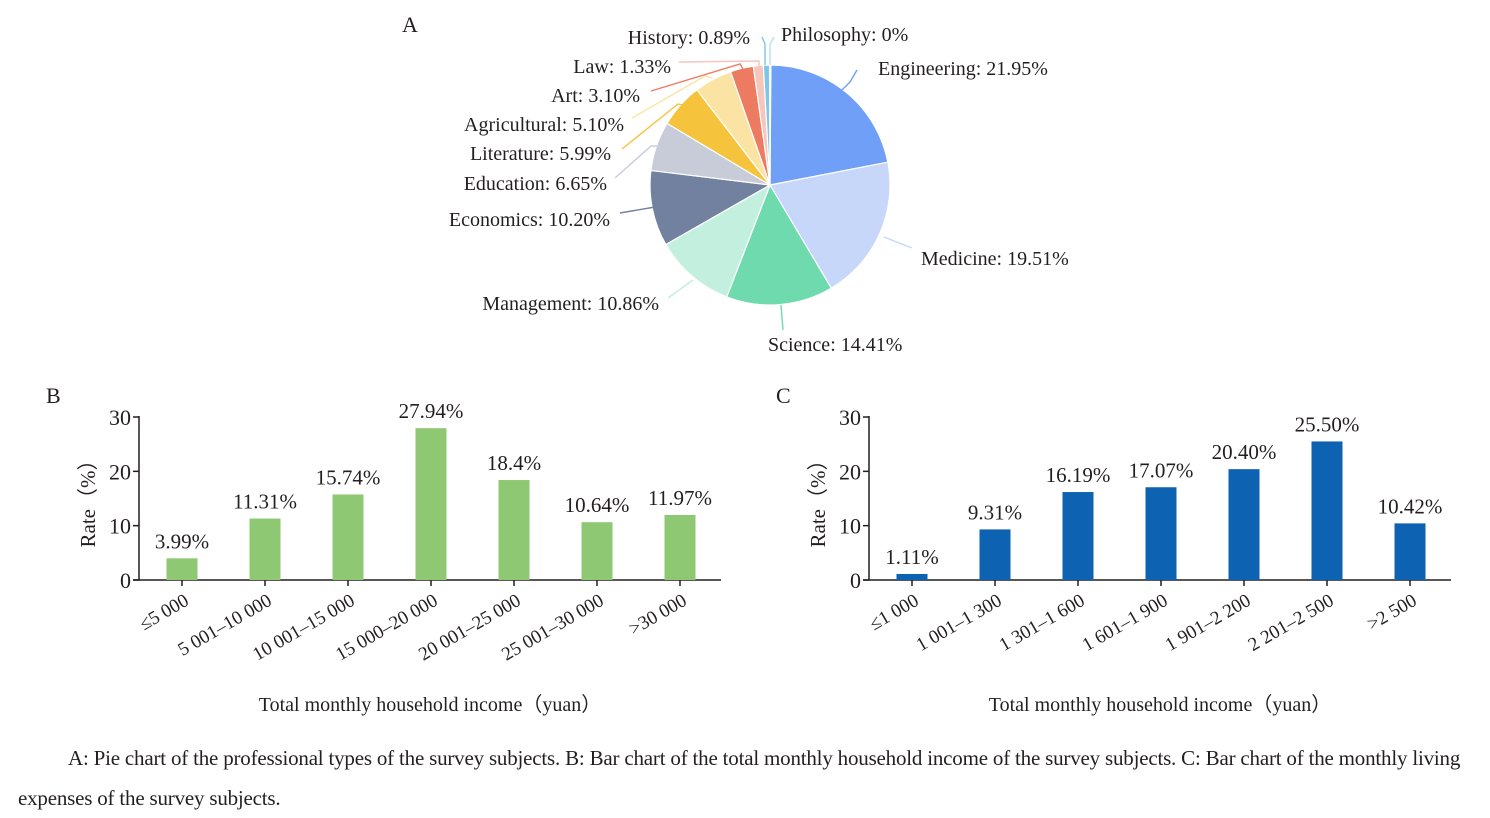  Describe the element at coordinates (848, 81) in the screenshot. I see `leader-line-engineering` at that location.